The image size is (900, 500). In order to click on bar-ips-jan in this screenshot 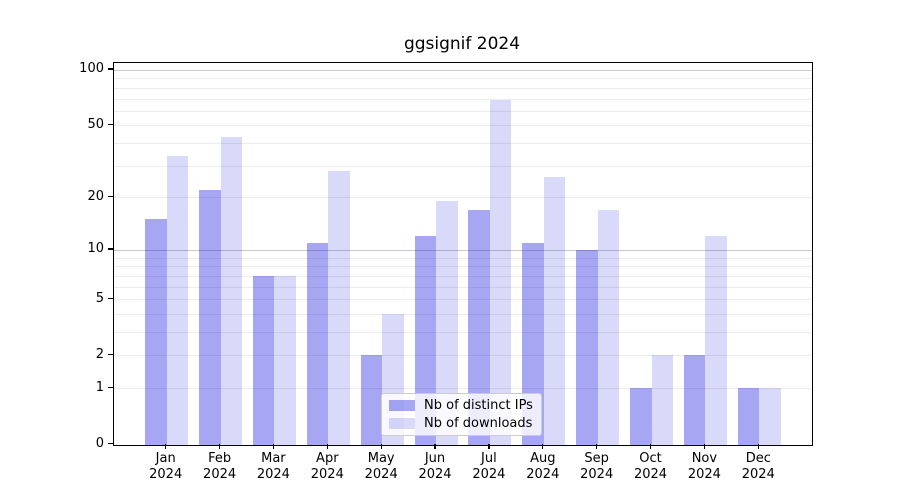, I will do `click(156, 332)`.